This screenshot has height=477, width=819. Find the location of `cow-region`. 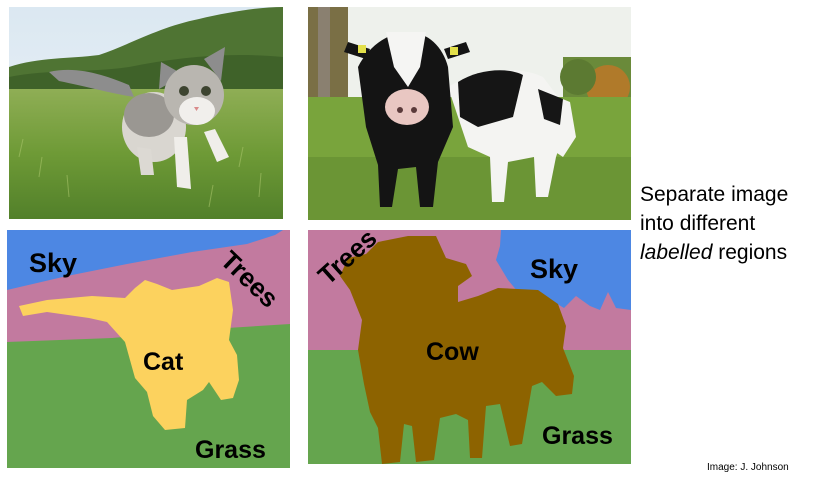

cow-region is located at coordinates (457, 350).